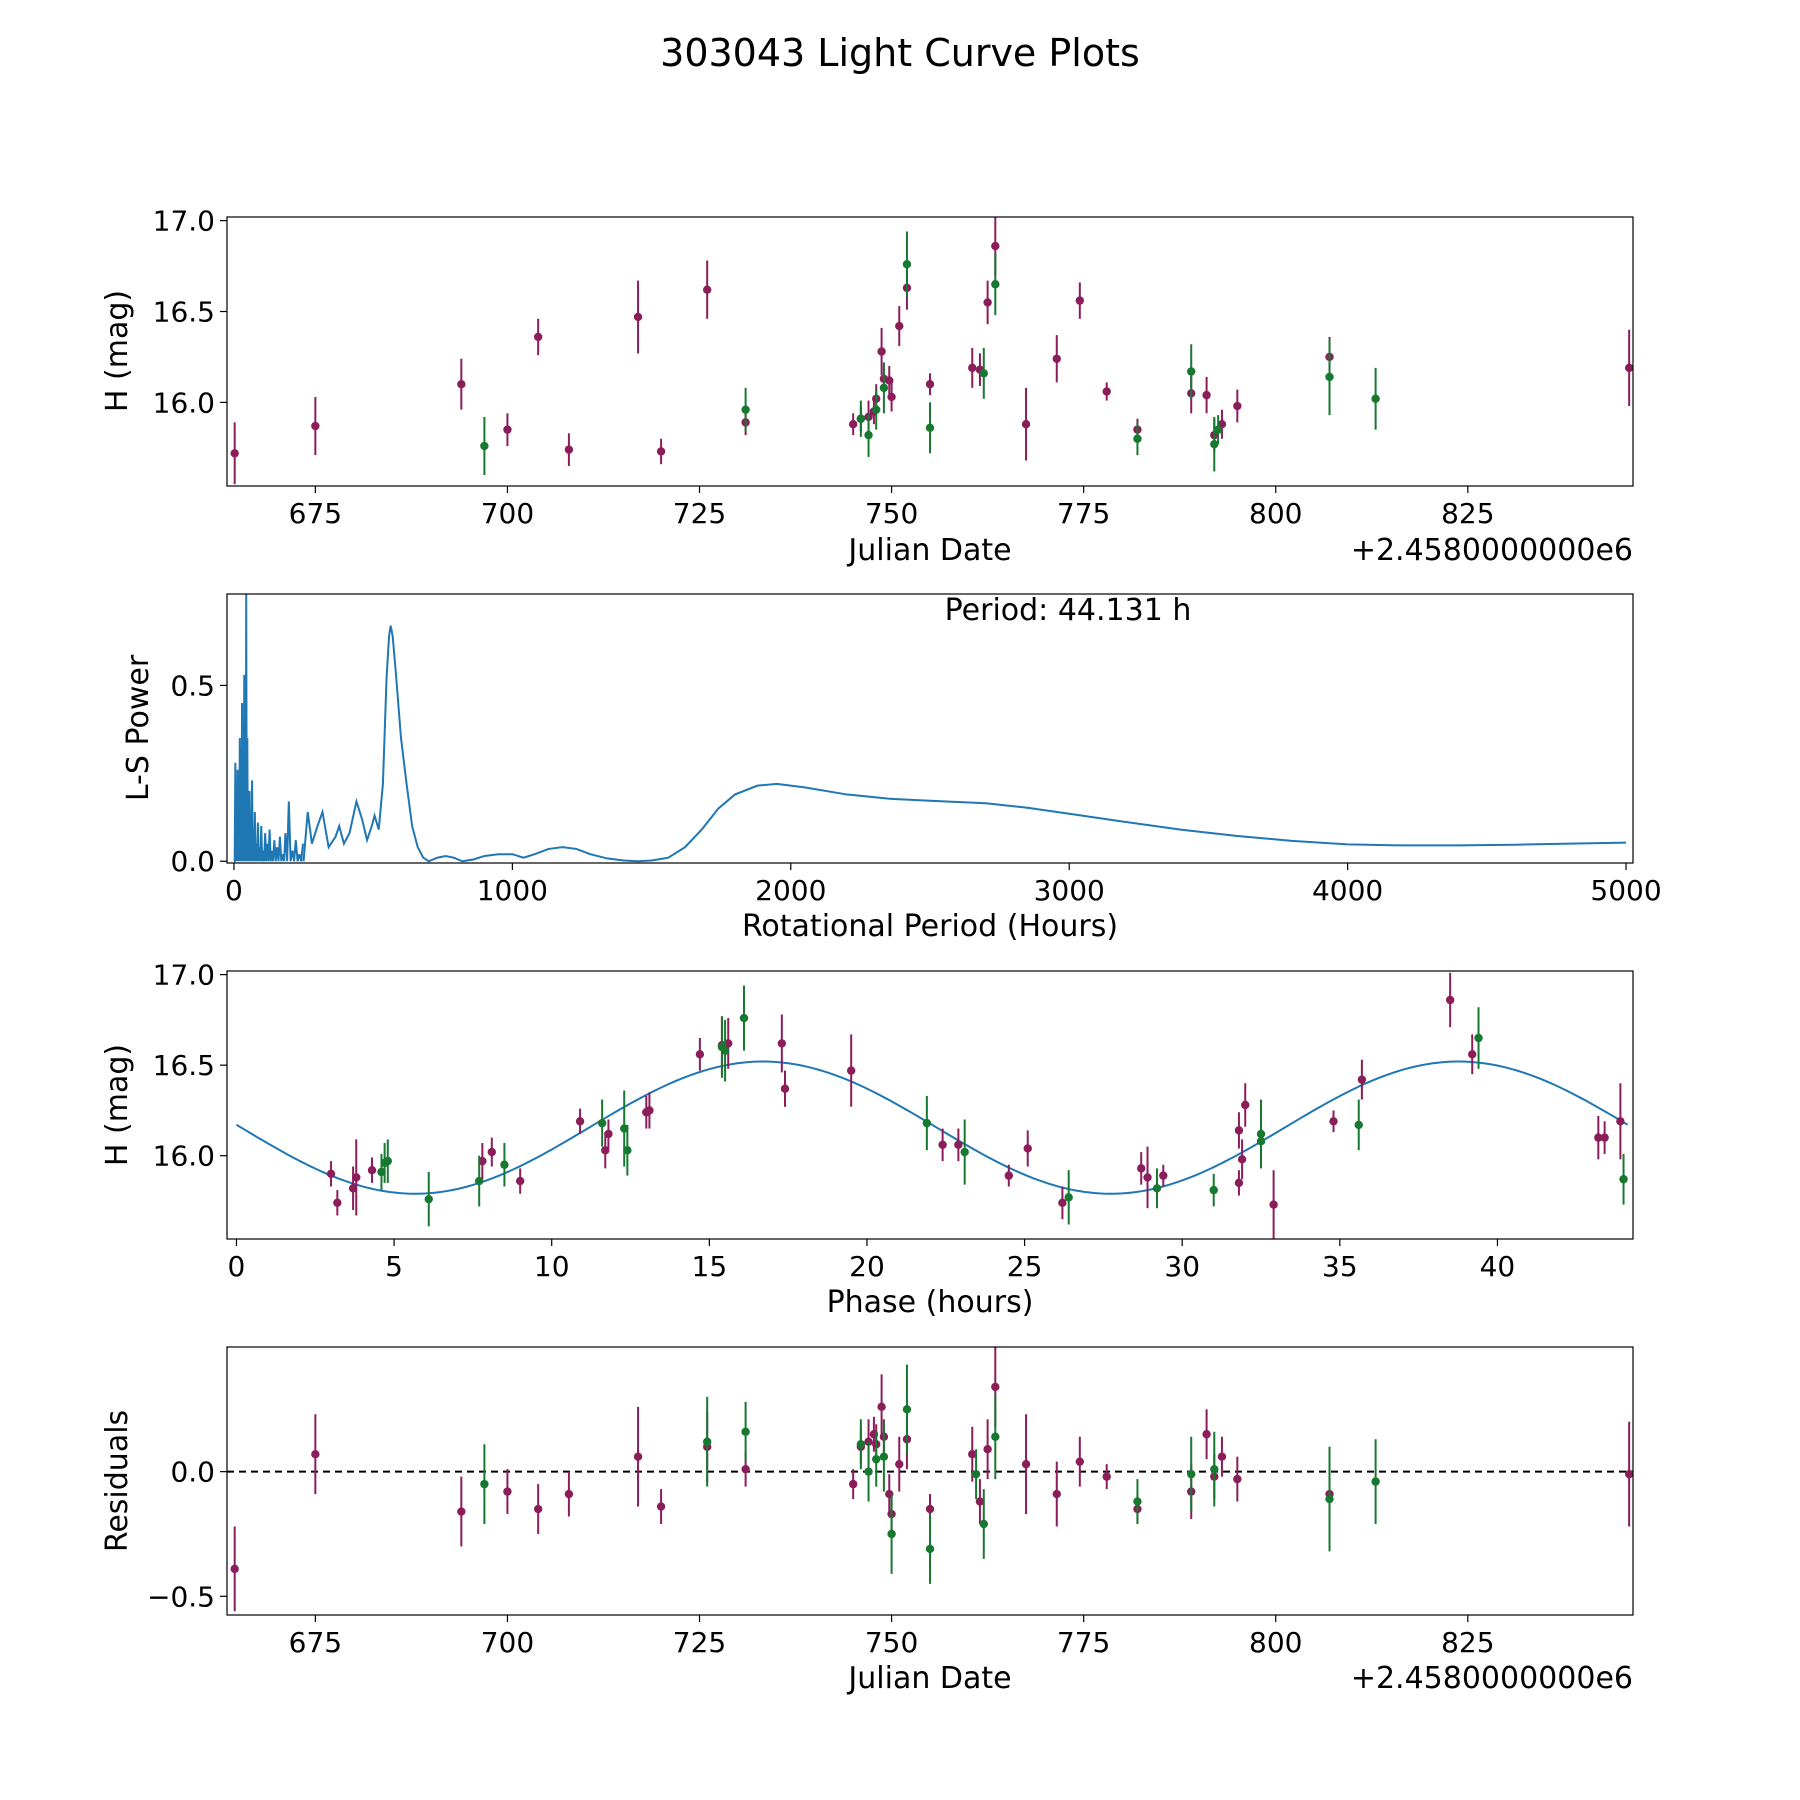 This screenshot has height=1800, width=1800. I want to click on periodogram-line, so click(964, 744).